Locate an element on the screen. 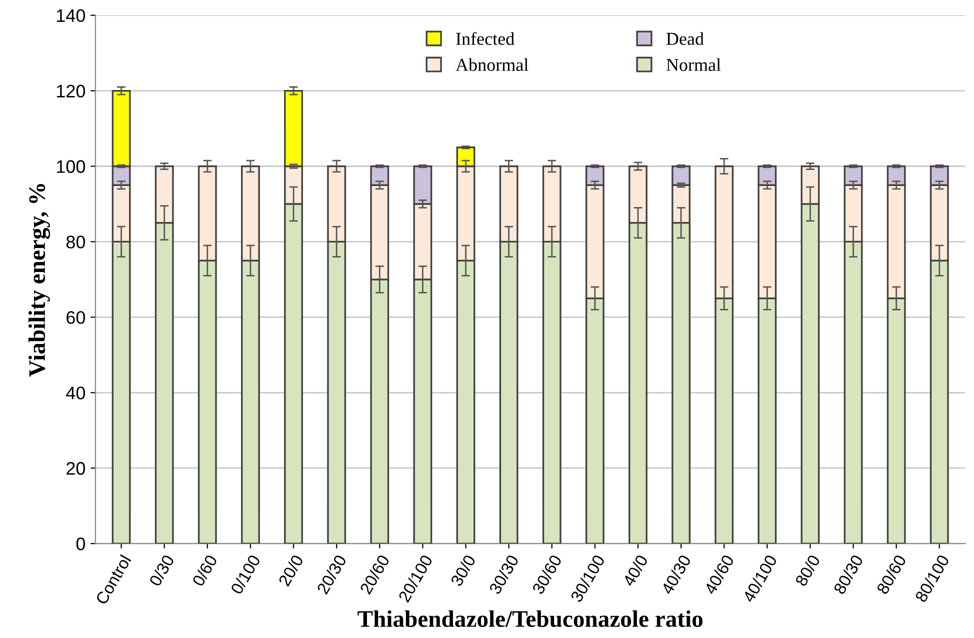 This screenshot has width=974, height=638. y-tick-label: 40 is located at coordinates (76, 393).